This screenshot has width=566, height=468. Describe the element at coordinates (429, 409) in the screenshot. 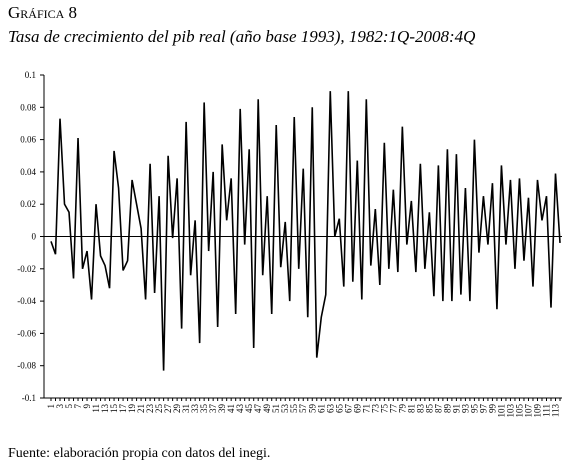

I see `x-tick-label: 85` at that location.